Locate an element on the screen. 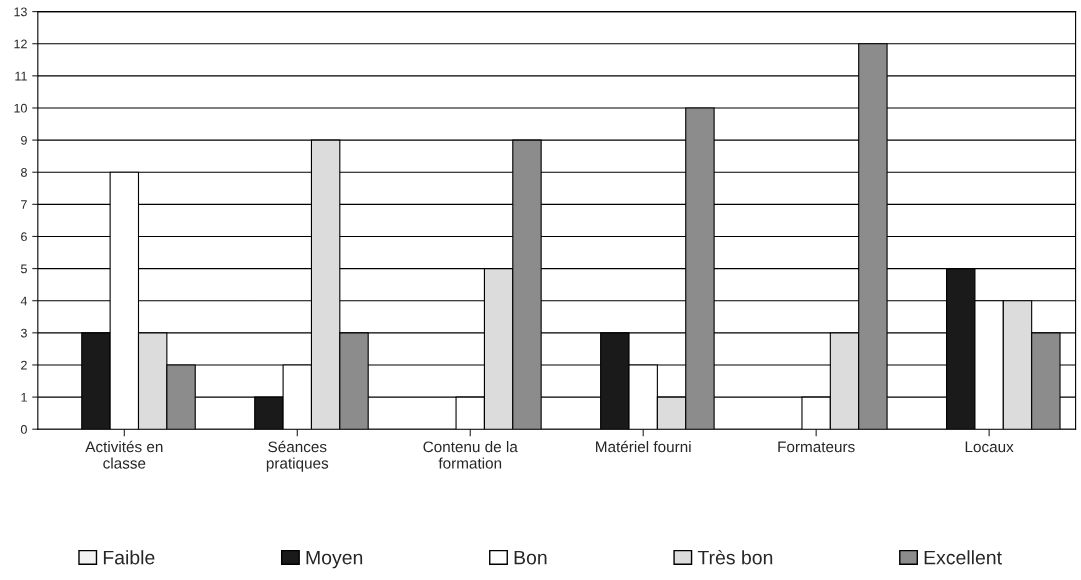  y-tick-label: 8 is located at coordinates (24, 172).